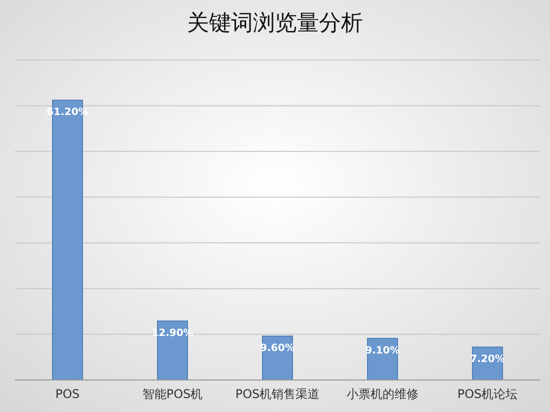 The height and width of the screenshot is (412, 550). Describe the element at coordinates (67, 394) in the screenshot. I see `x-tick-label: POS` at that location.